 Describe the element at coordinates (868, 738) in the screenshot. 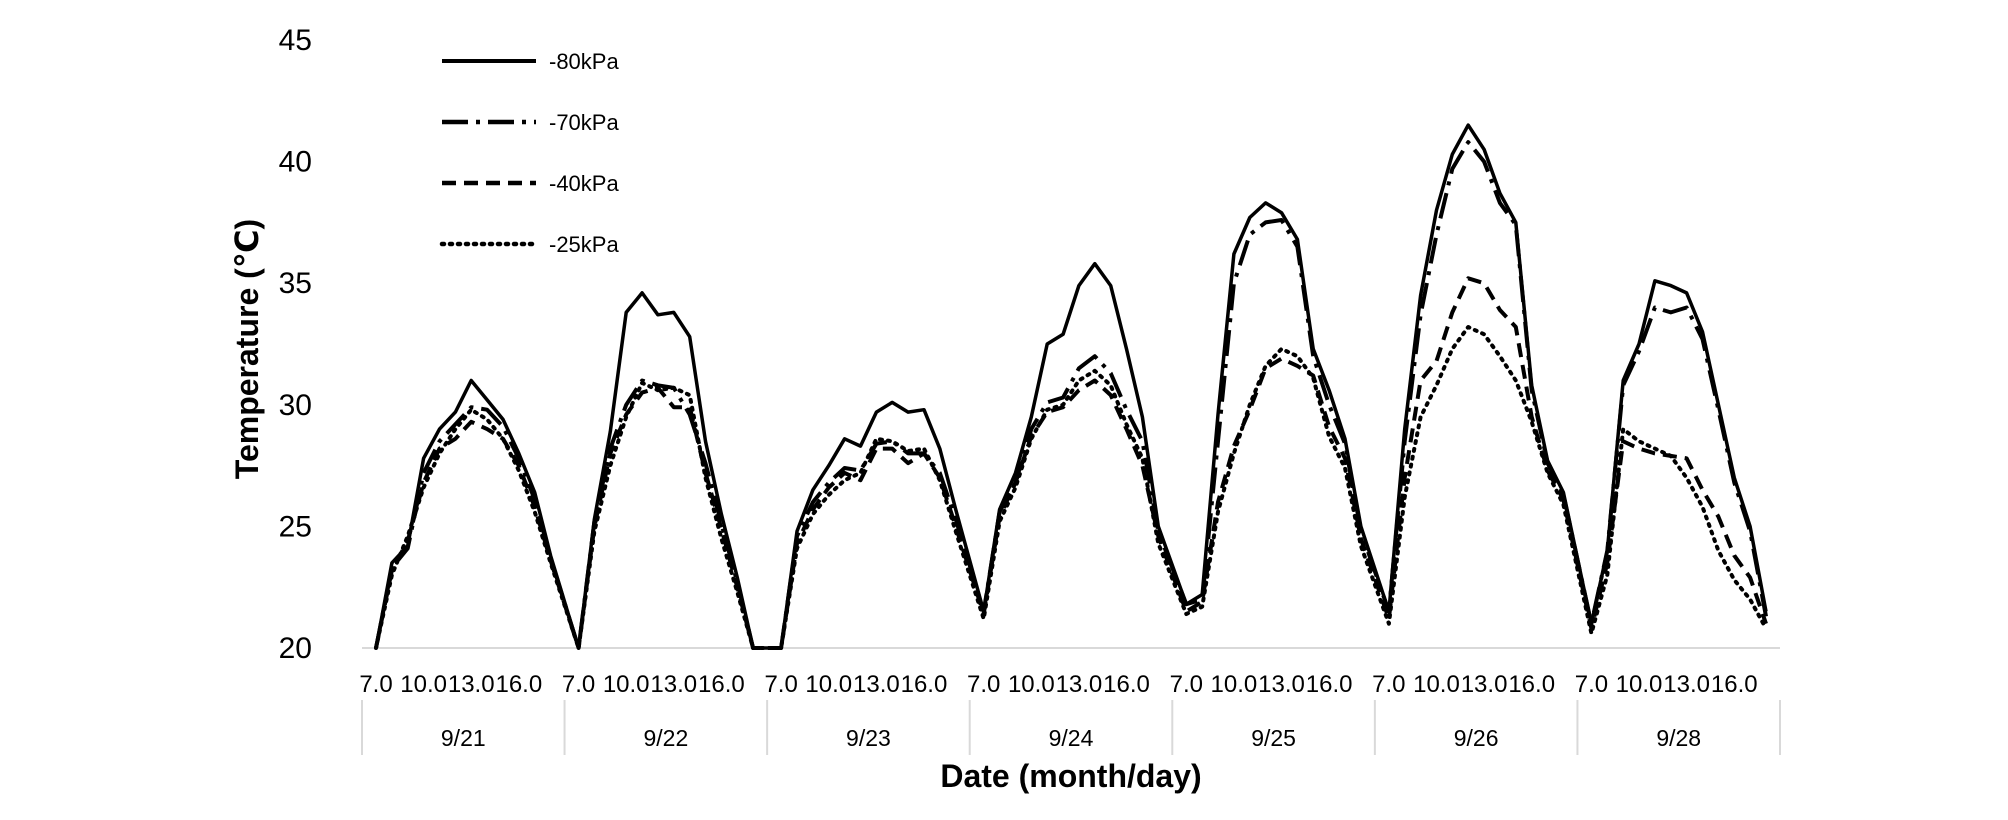

I see `day-label: 9/23` at that location.